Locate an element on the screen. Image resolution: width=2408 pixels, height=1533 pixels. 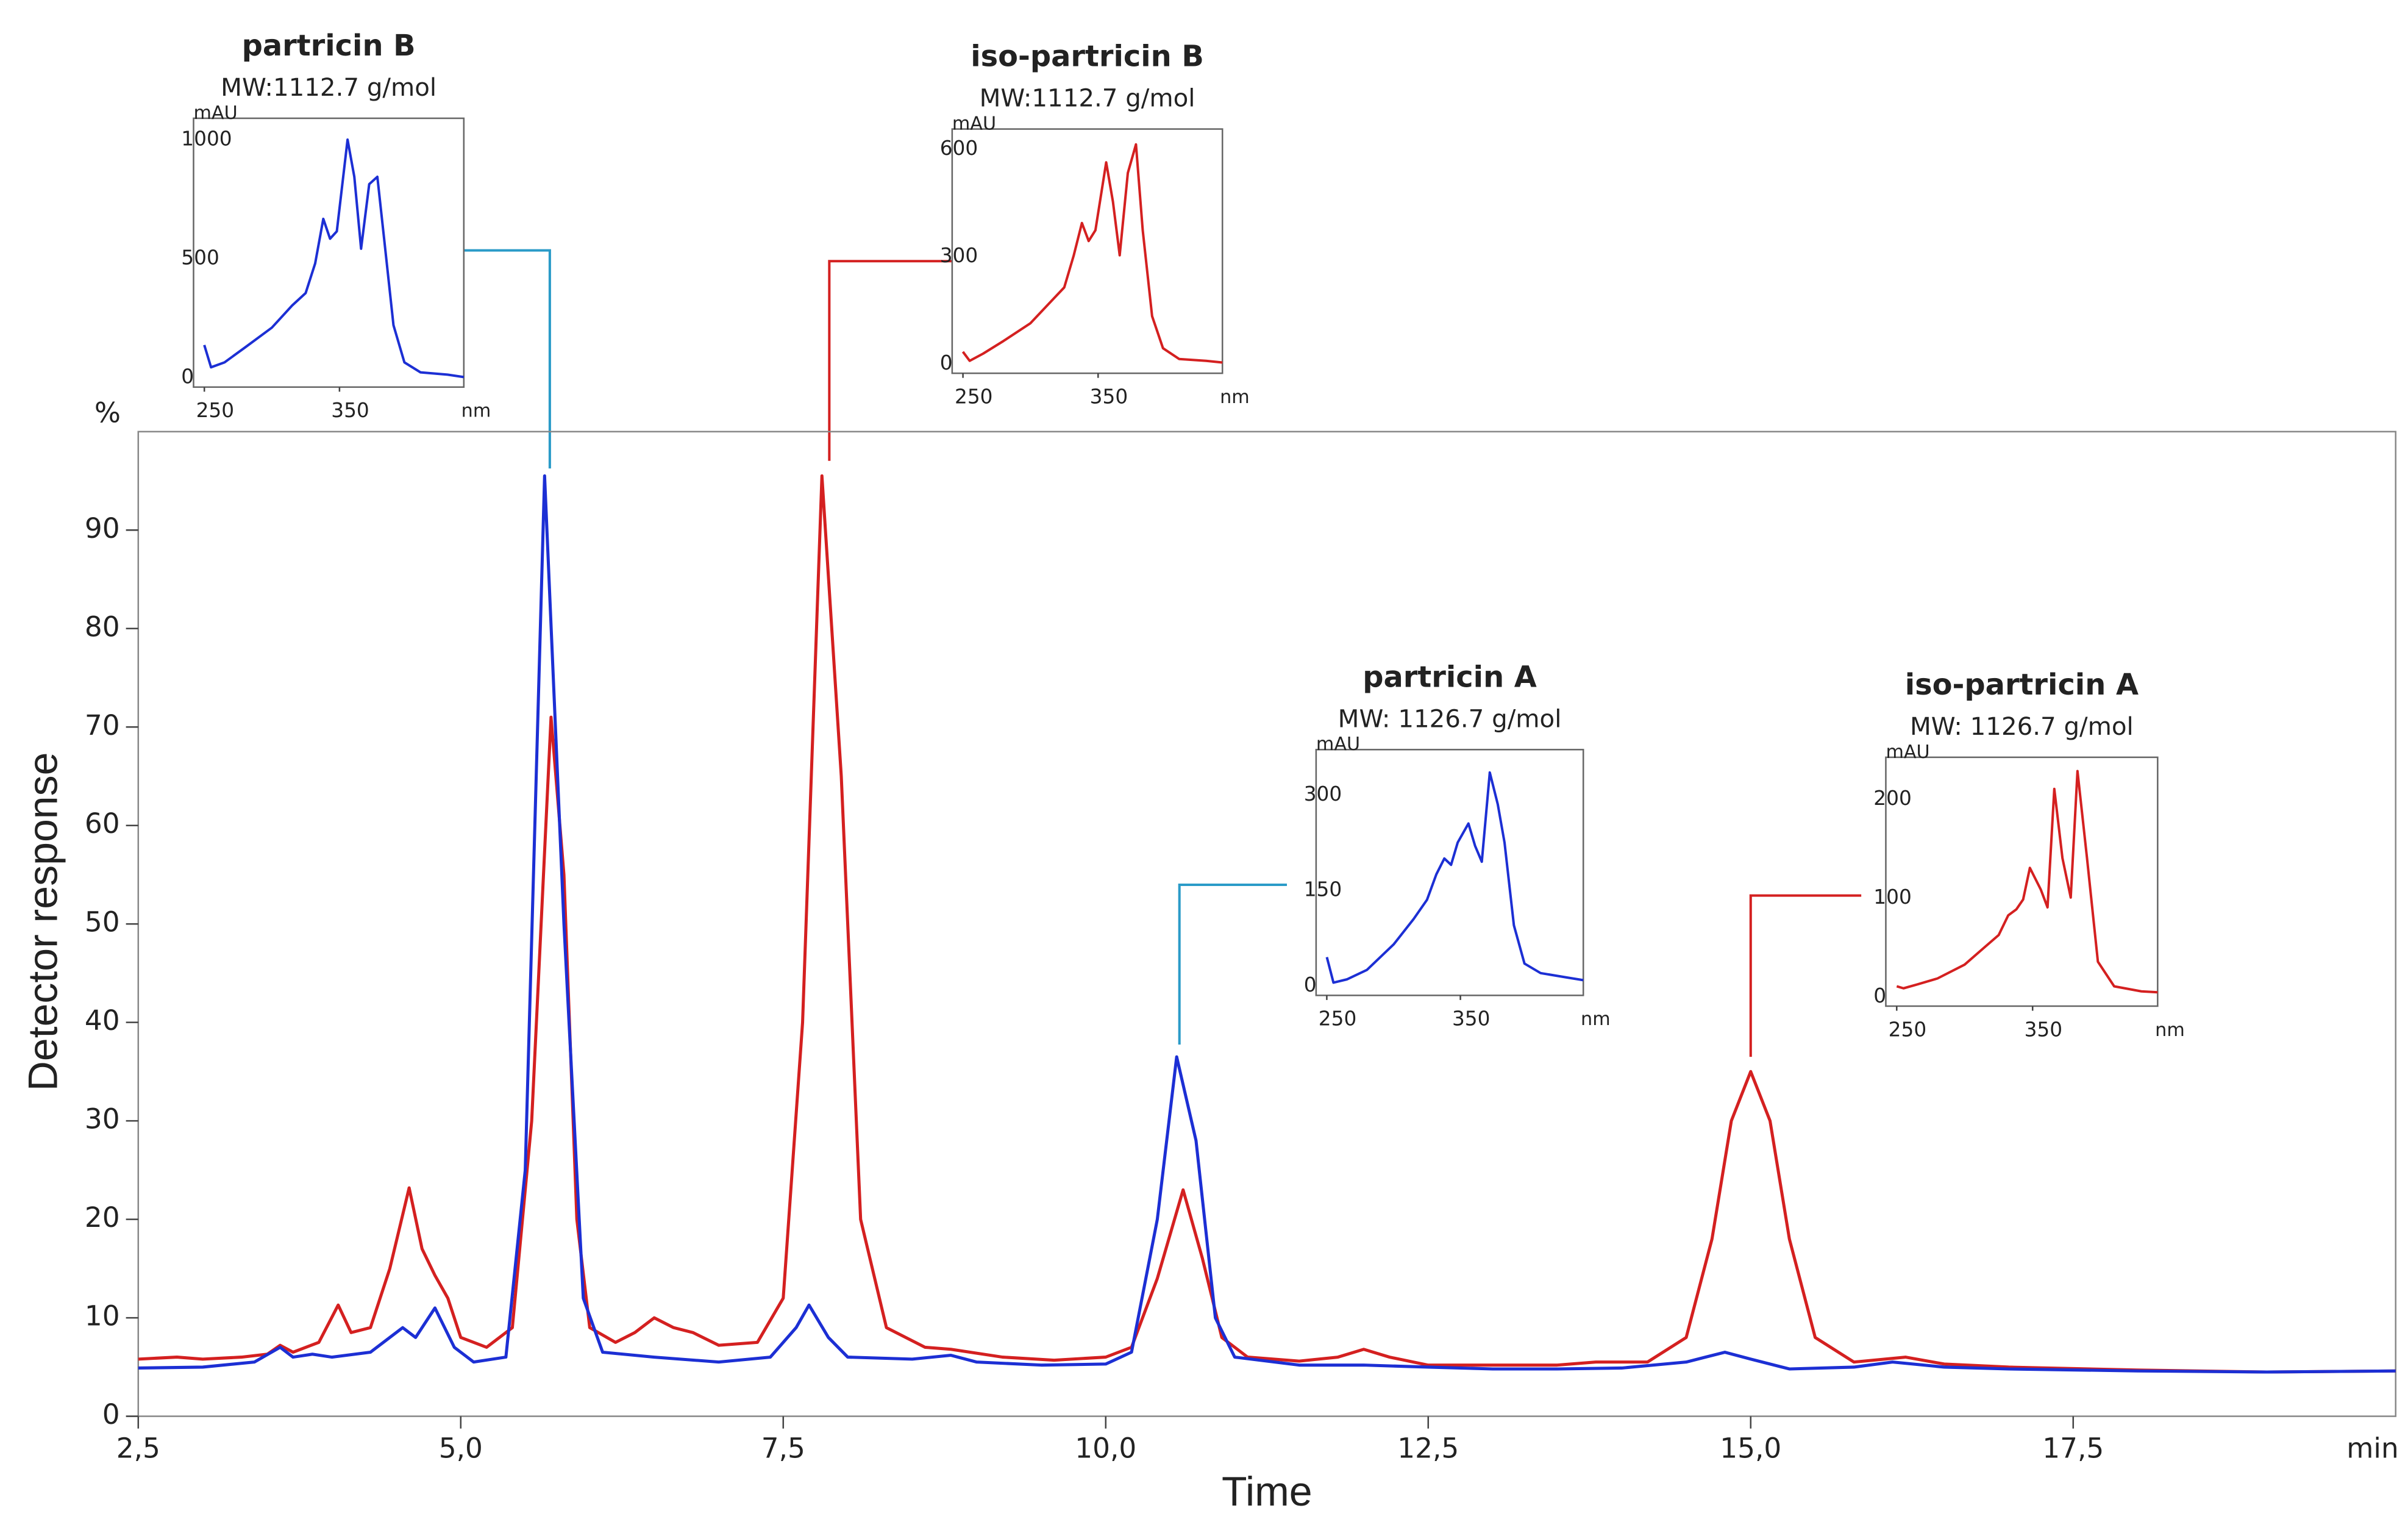
y-tick-label: 600 is located at coordinates (959, 148).